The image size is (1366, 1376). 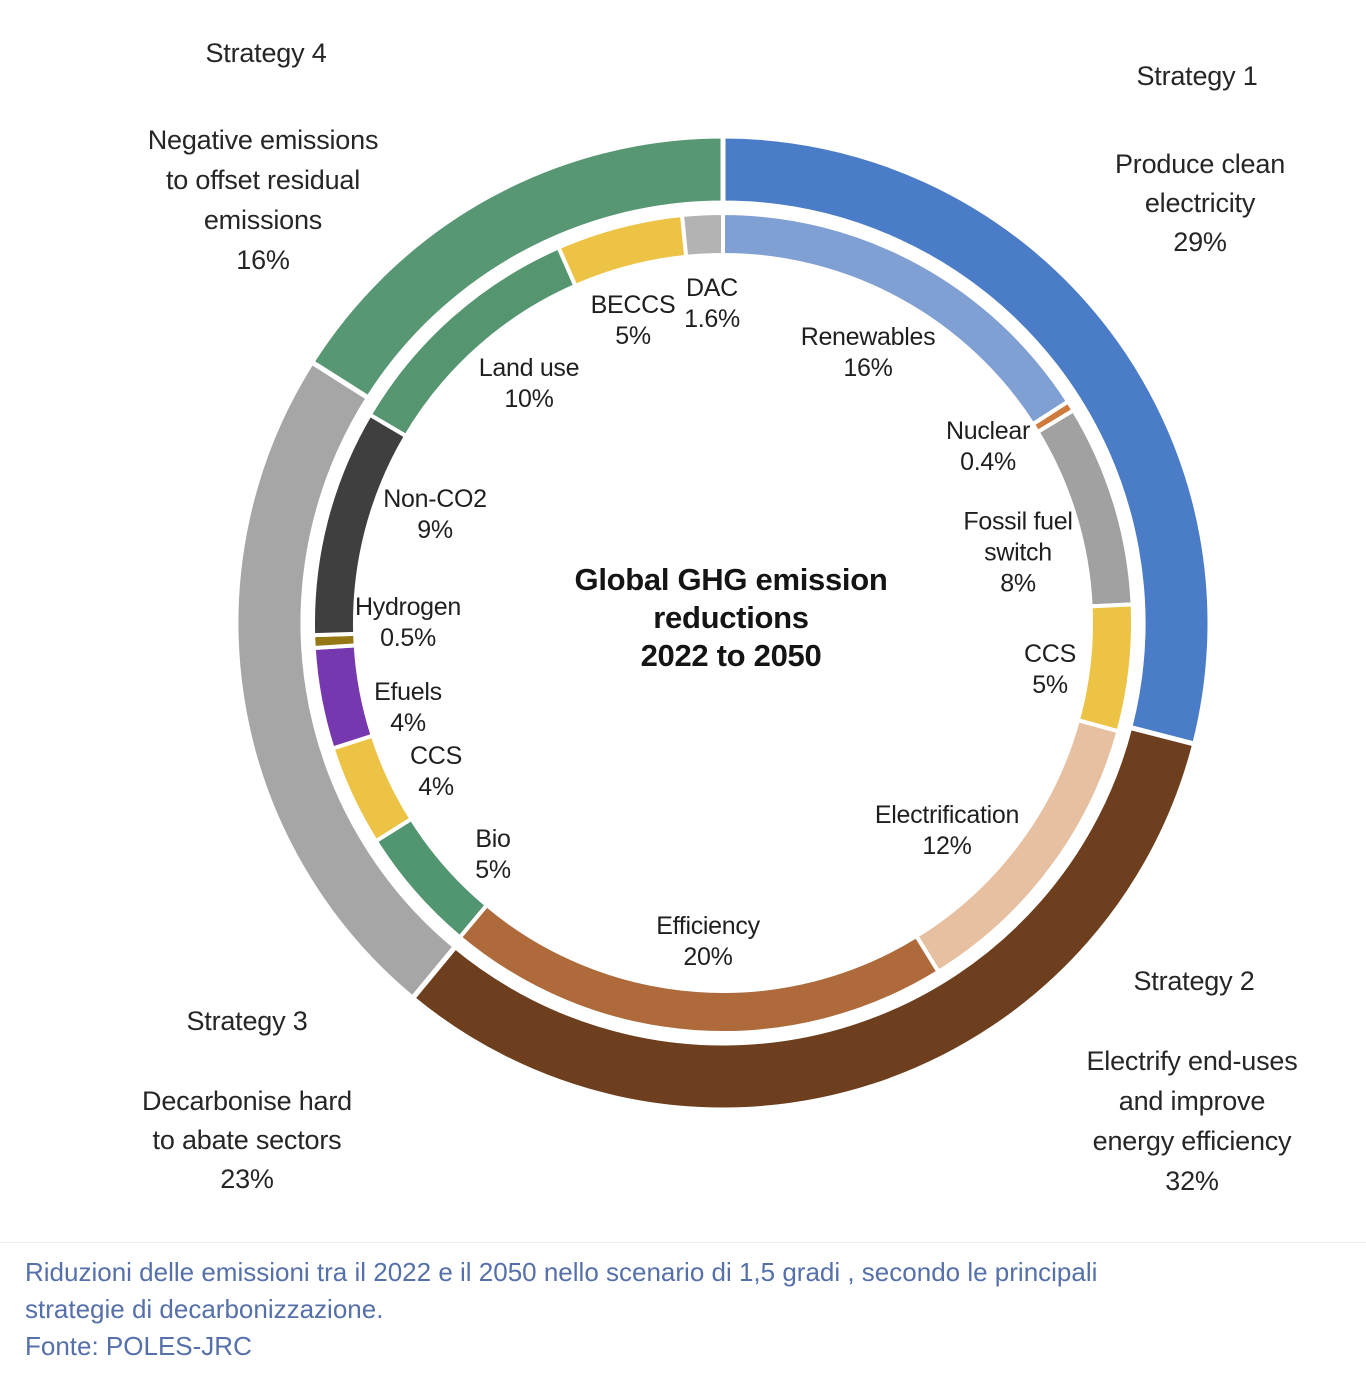 What do you see at coordinates (529, 384) in the screenshot?
I see `segment-label-land-use-11: Land use 10%` at bounding box center [529, 384].